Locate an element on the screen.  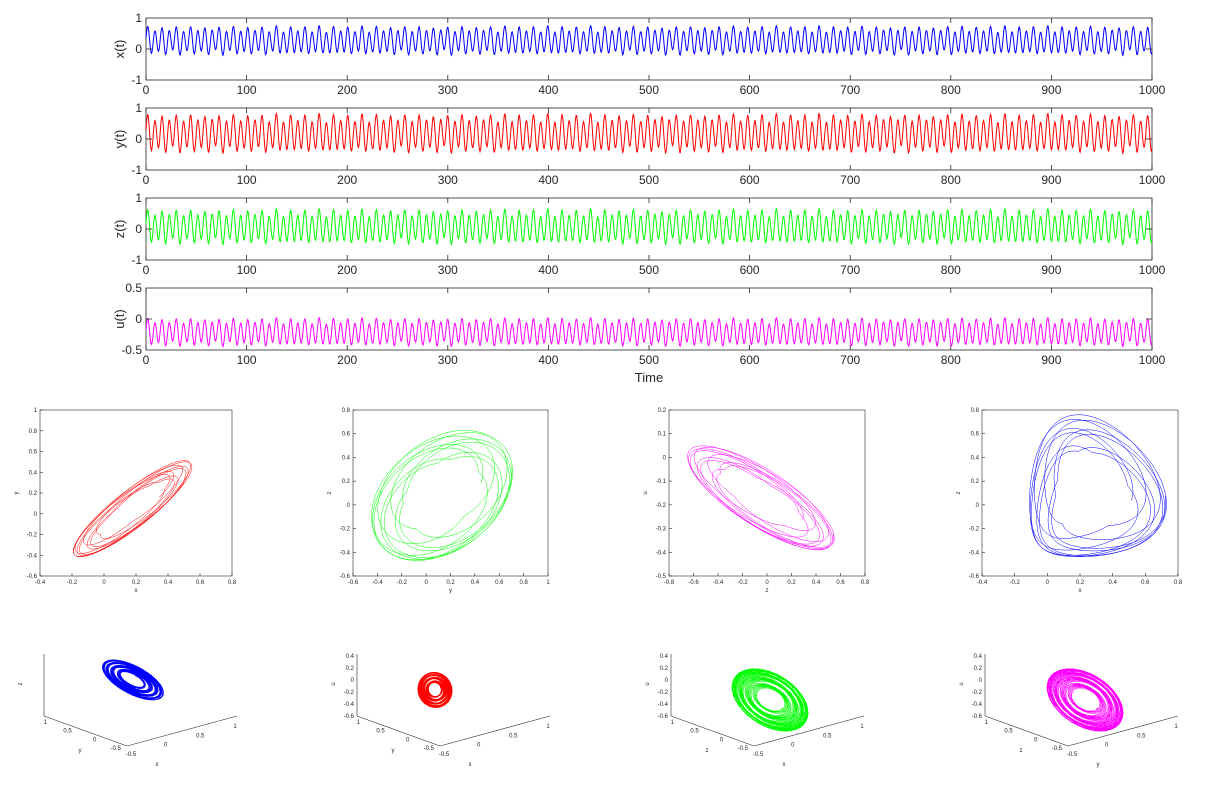
trajectory-3d-xyu is located at coordinates (435, 690).